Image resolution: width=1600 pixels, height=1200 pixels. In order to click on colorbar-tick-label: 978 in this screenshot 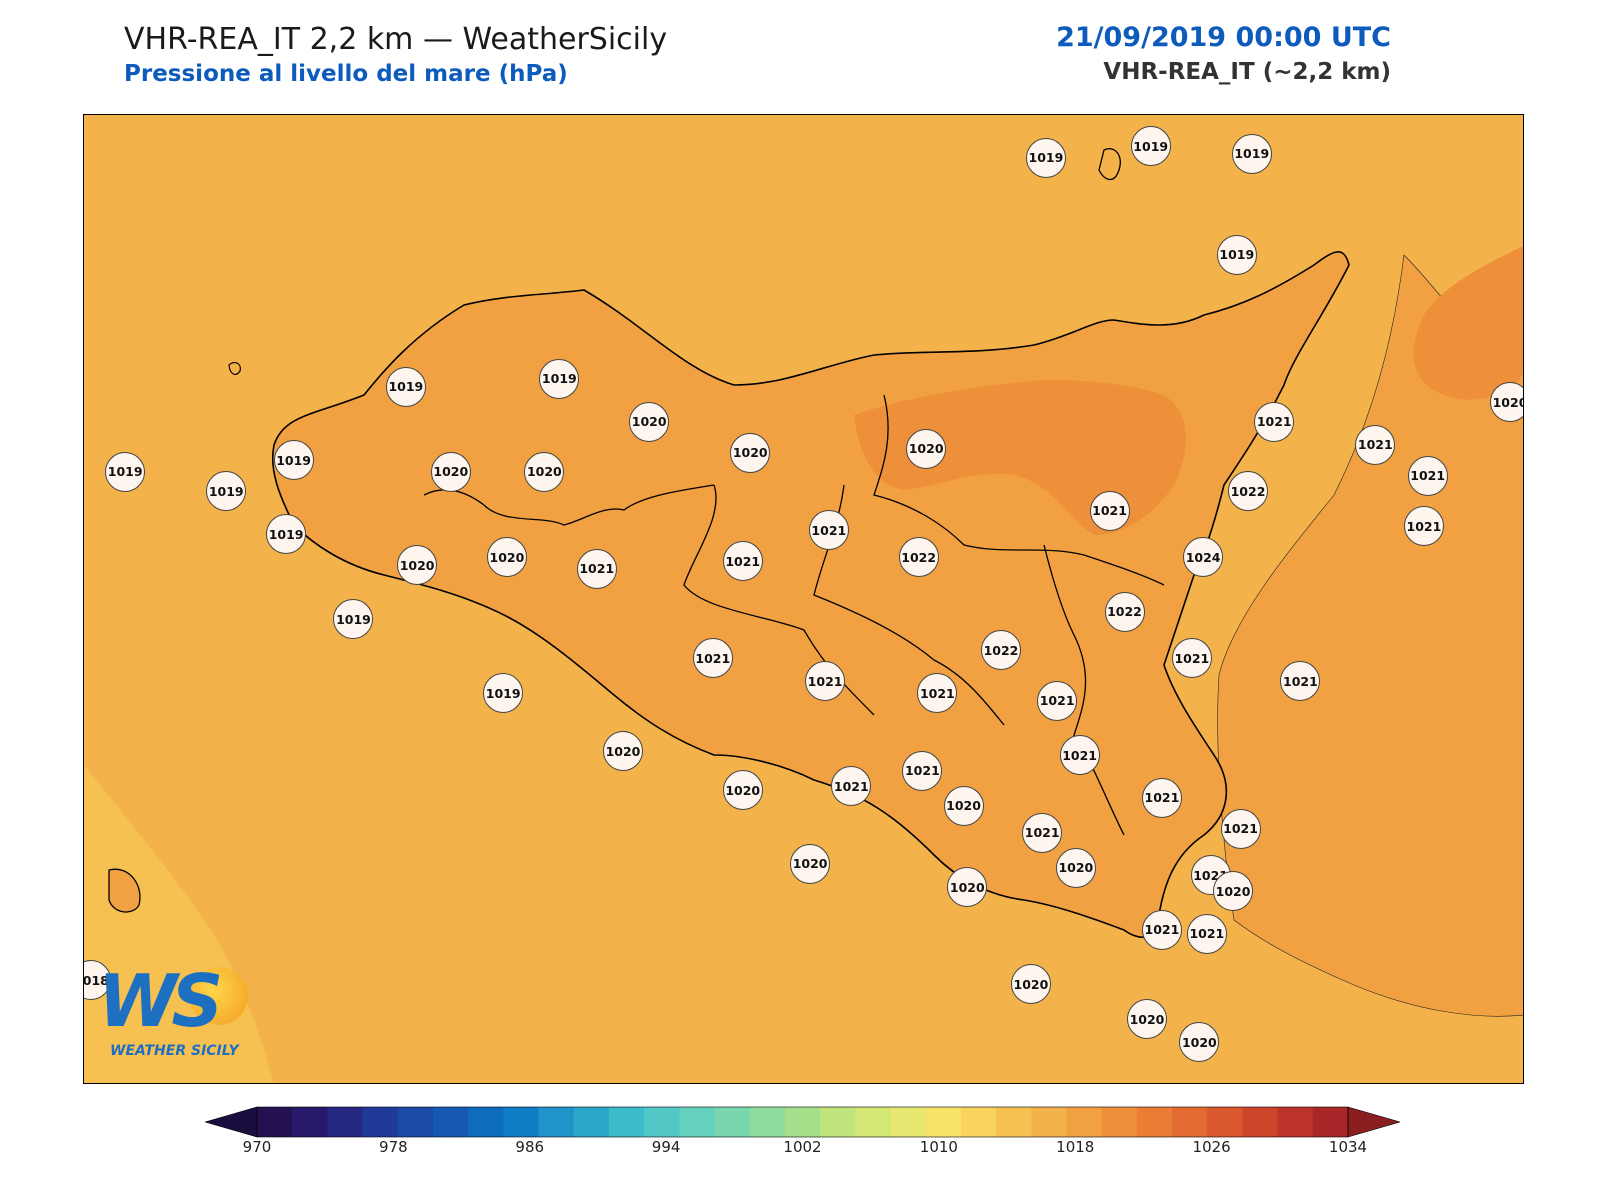, I will do `click(393, 1147)`.